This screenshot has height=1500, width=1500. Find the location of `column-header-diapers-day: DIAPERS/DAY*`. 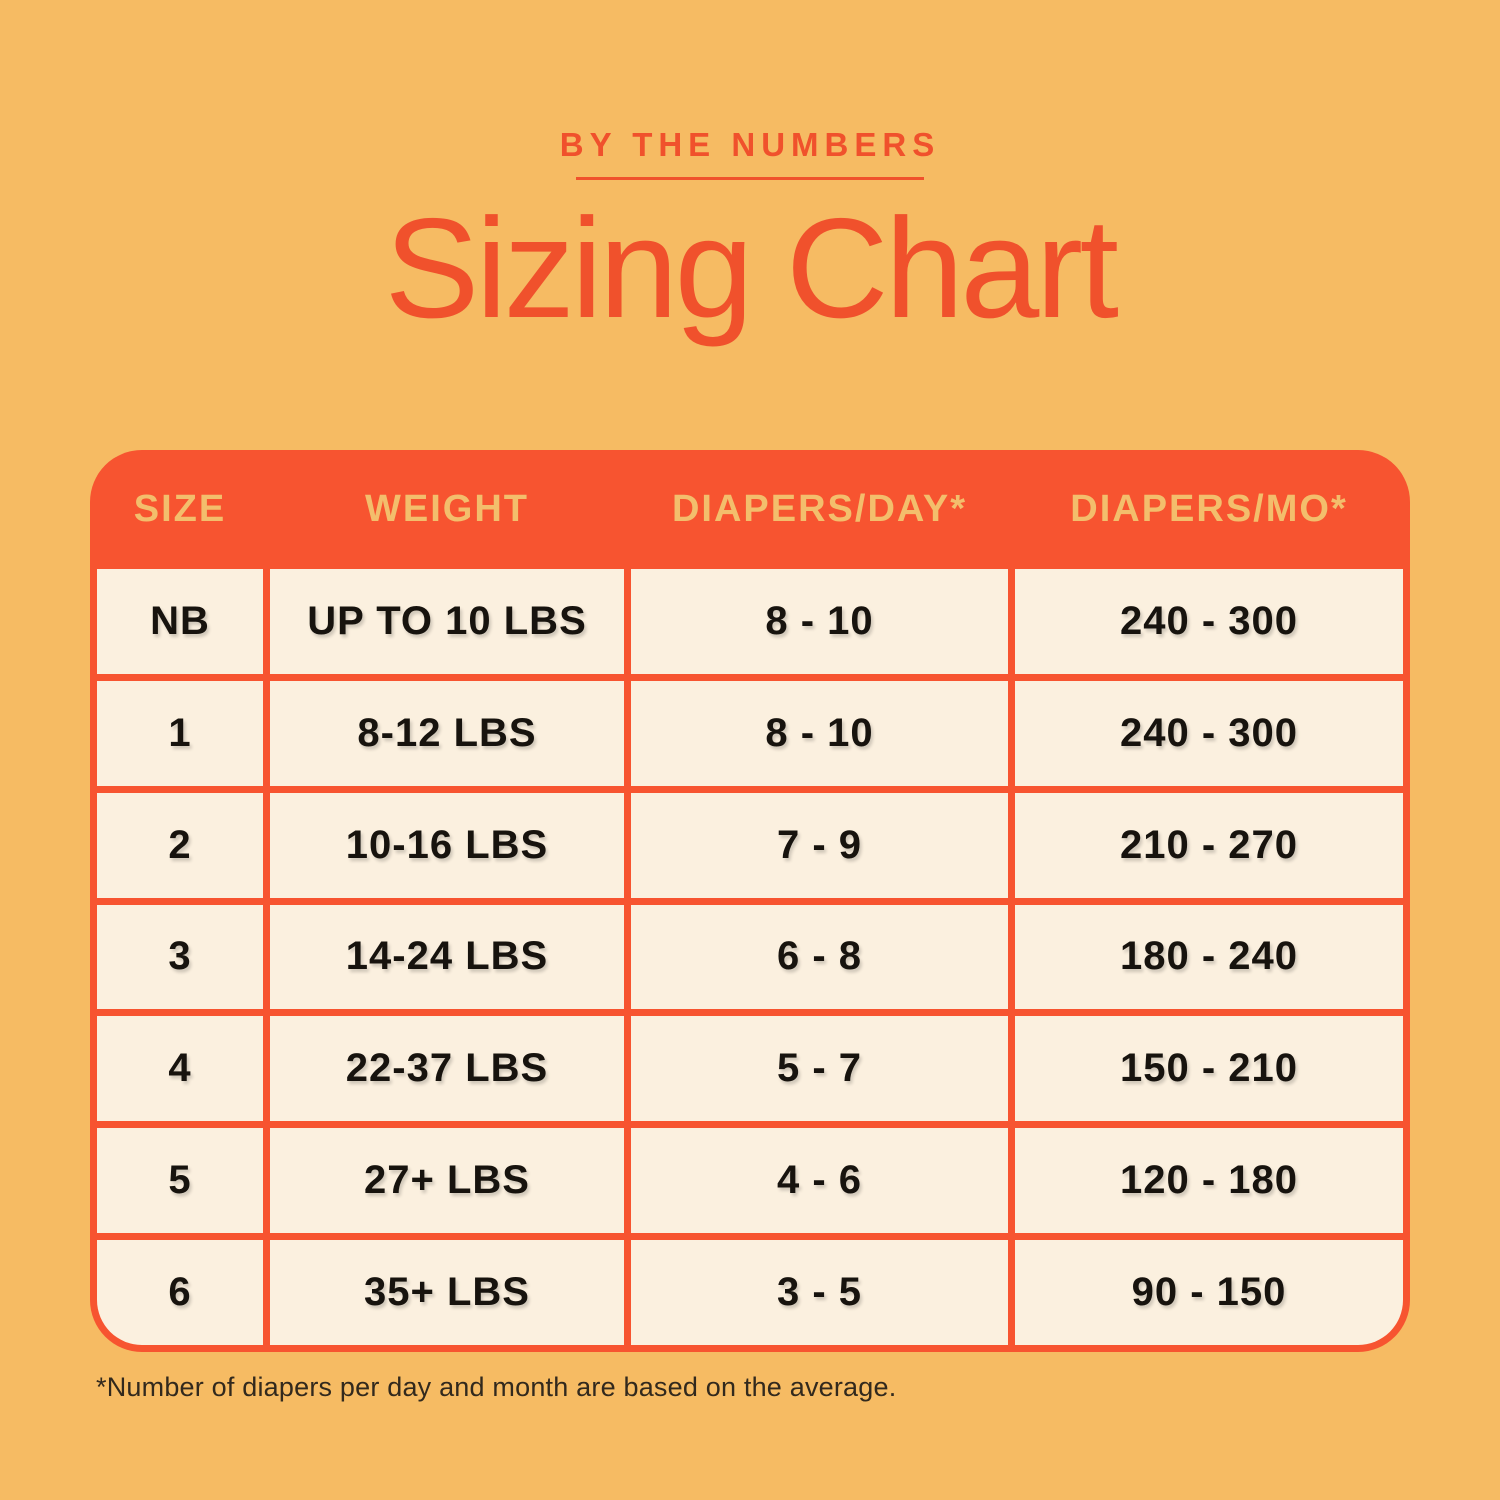

column-header-diapers-day: DIAPERS/DAY* is located at coordinates (819, 509).